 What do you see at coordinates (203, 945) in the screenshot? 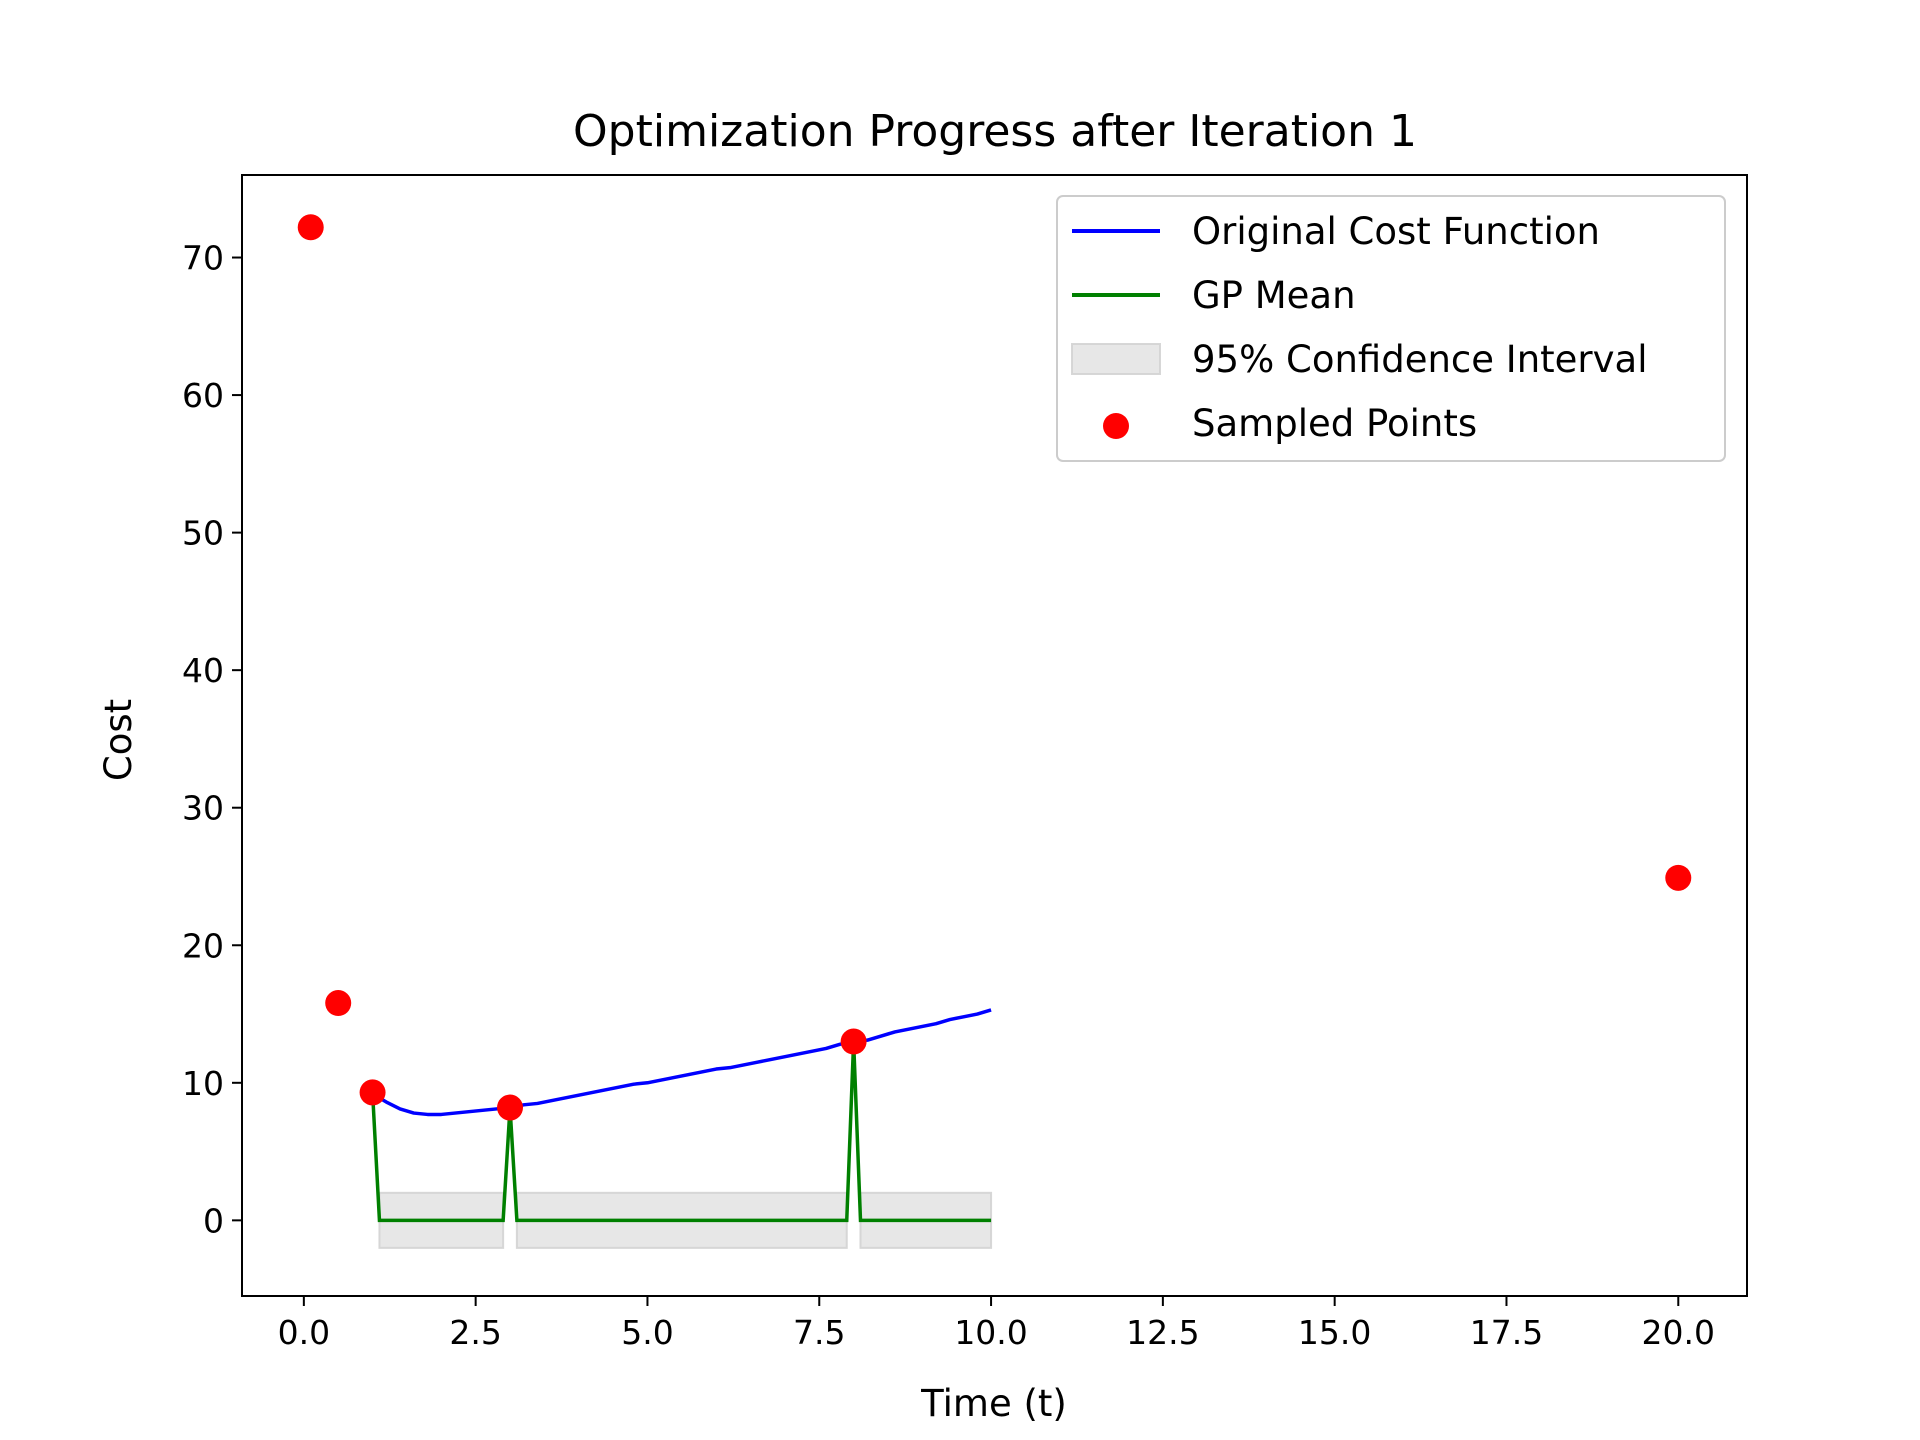
I see `y-tick-label-2: 20` at bounding box center [203, 945].